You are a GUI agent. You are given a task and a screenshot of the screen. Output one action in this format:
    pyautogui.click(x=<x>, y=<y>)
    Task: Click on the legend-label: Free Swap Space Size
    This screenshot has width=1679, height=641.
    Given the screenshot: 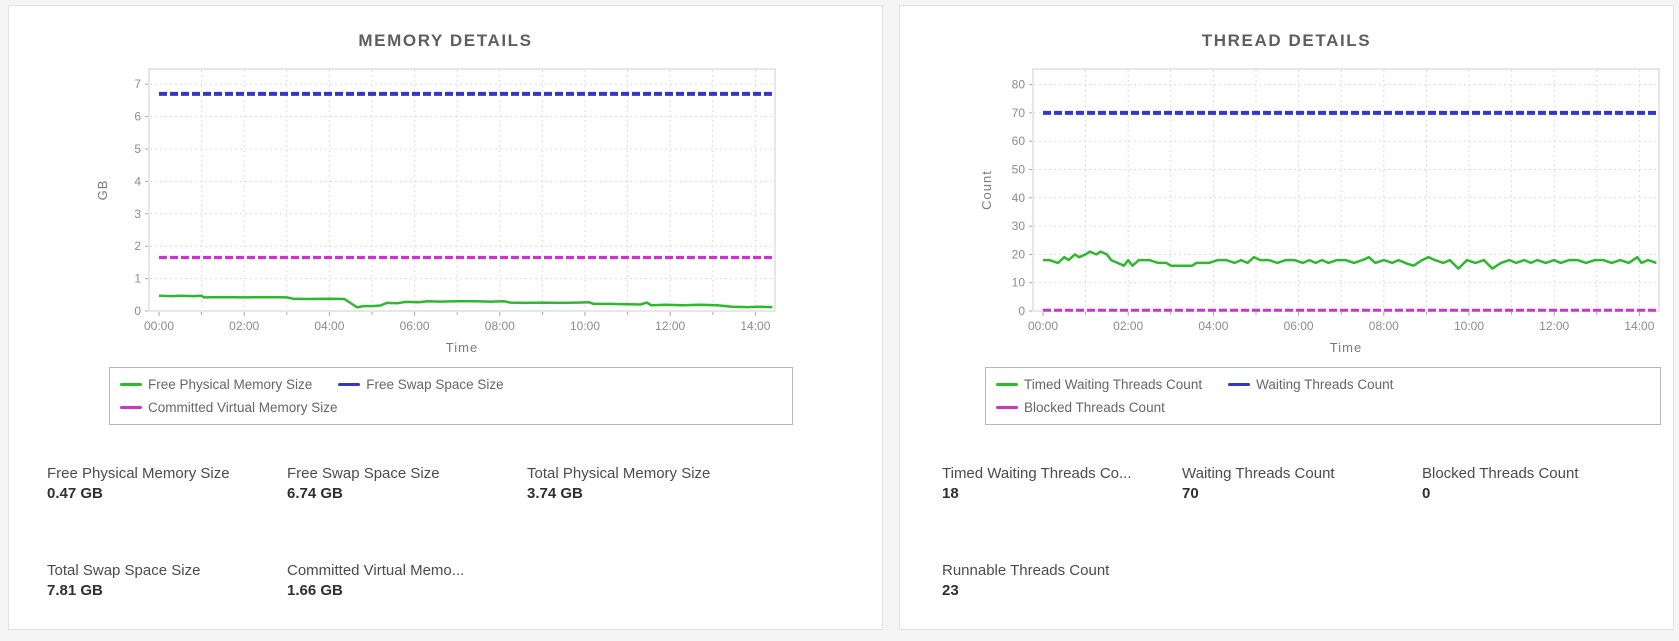 What is the action you would take?
    pyautogui.click(x=435, y=384)
    